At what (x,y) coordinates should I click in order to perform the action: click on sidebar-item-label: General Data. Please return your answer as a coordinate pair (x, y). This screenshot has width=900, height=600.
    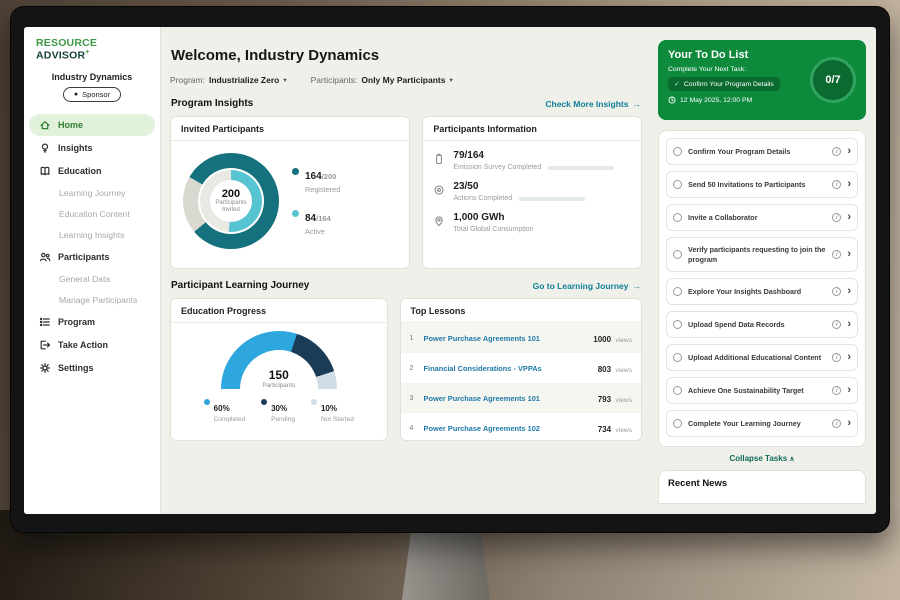
    Looking at the image, I should click on (85, 278).